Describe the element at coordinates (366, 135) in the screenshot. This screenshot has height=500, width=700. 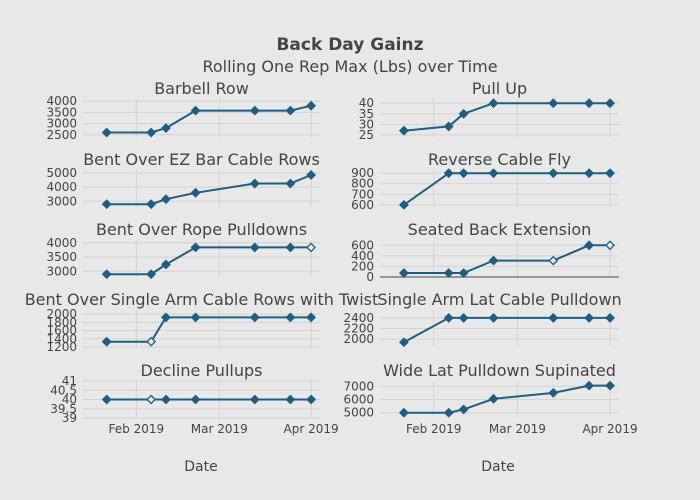
I see `y-tick-label: 25` at that location.